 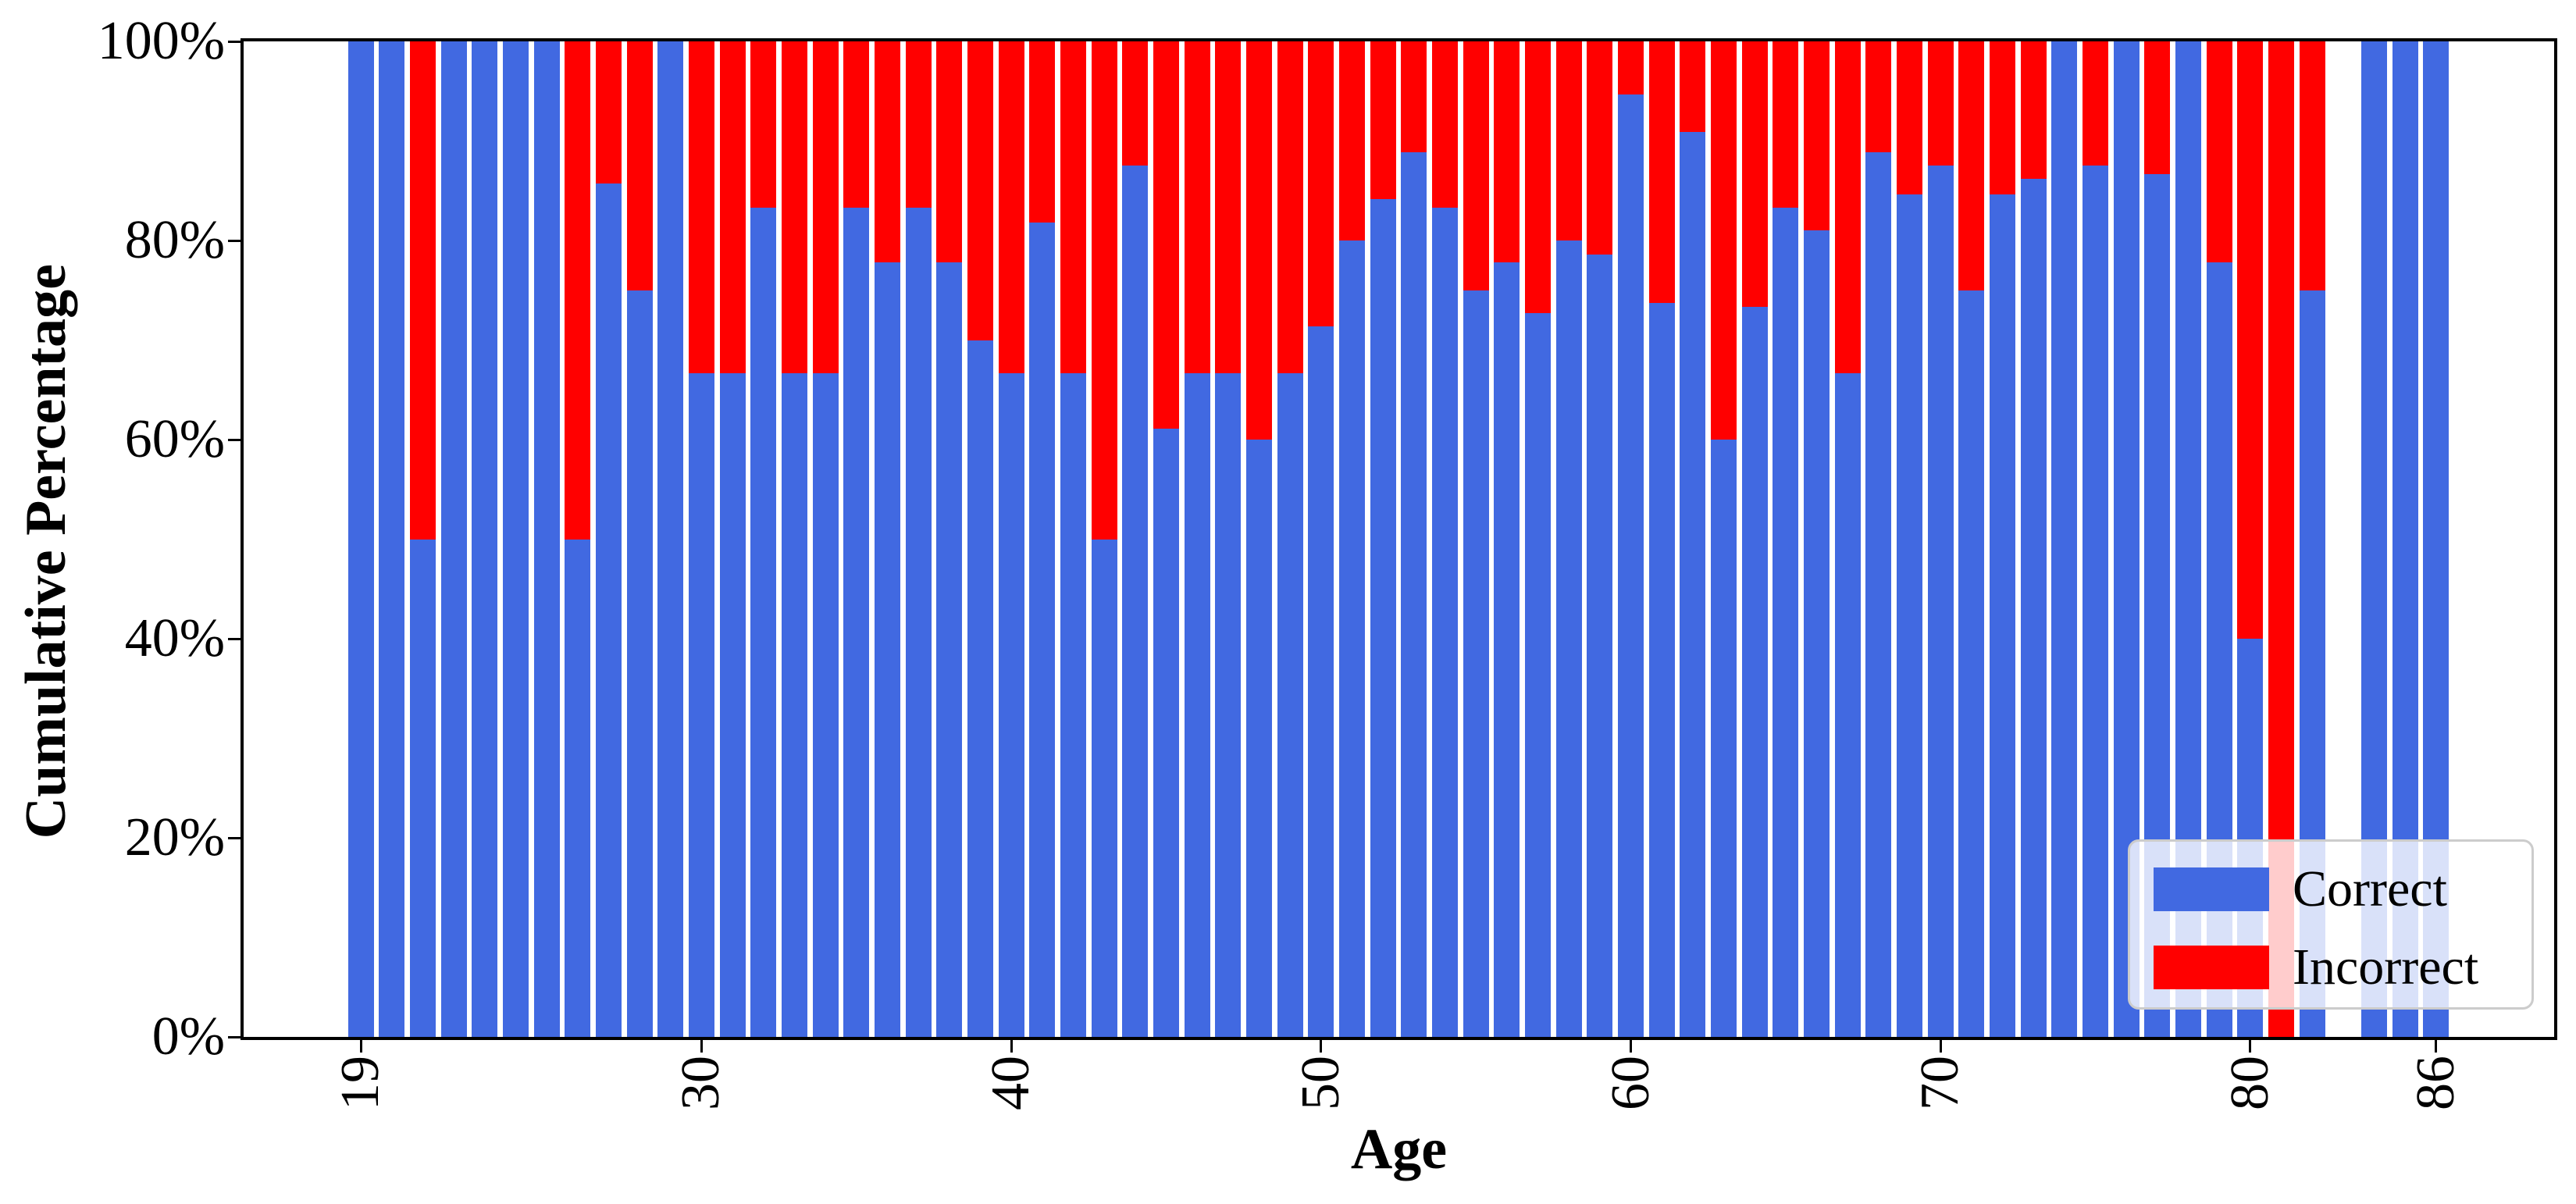 What do you see at coordinates (46, 551) in the screenshot?
I see `y-axis-title: Cumulative Percentage` at bounding box center [46, 551].